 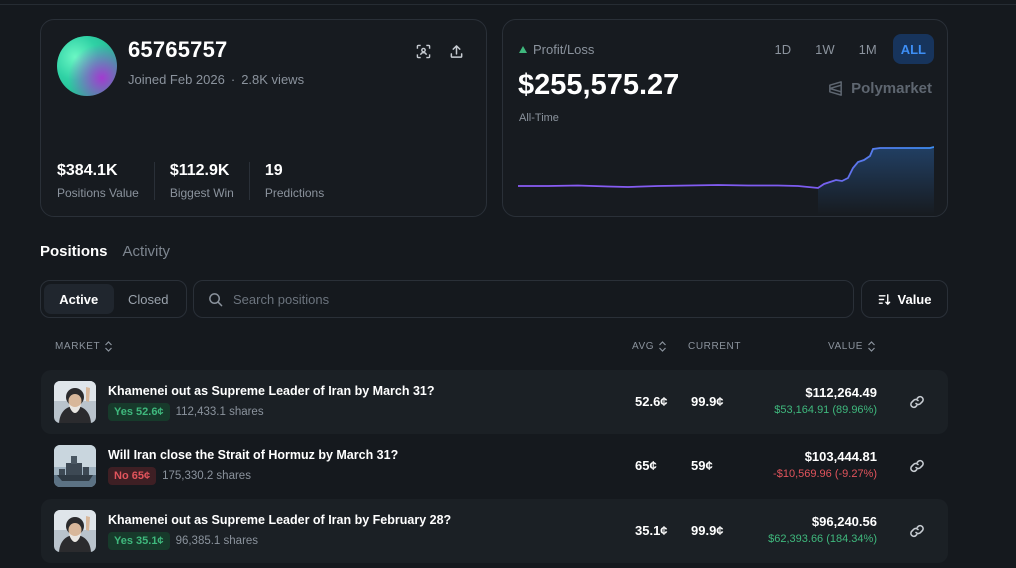 What do you see at coordinates (508, 4) in the screenshot?
I see `top-divider` at bounding box center [508, 4].